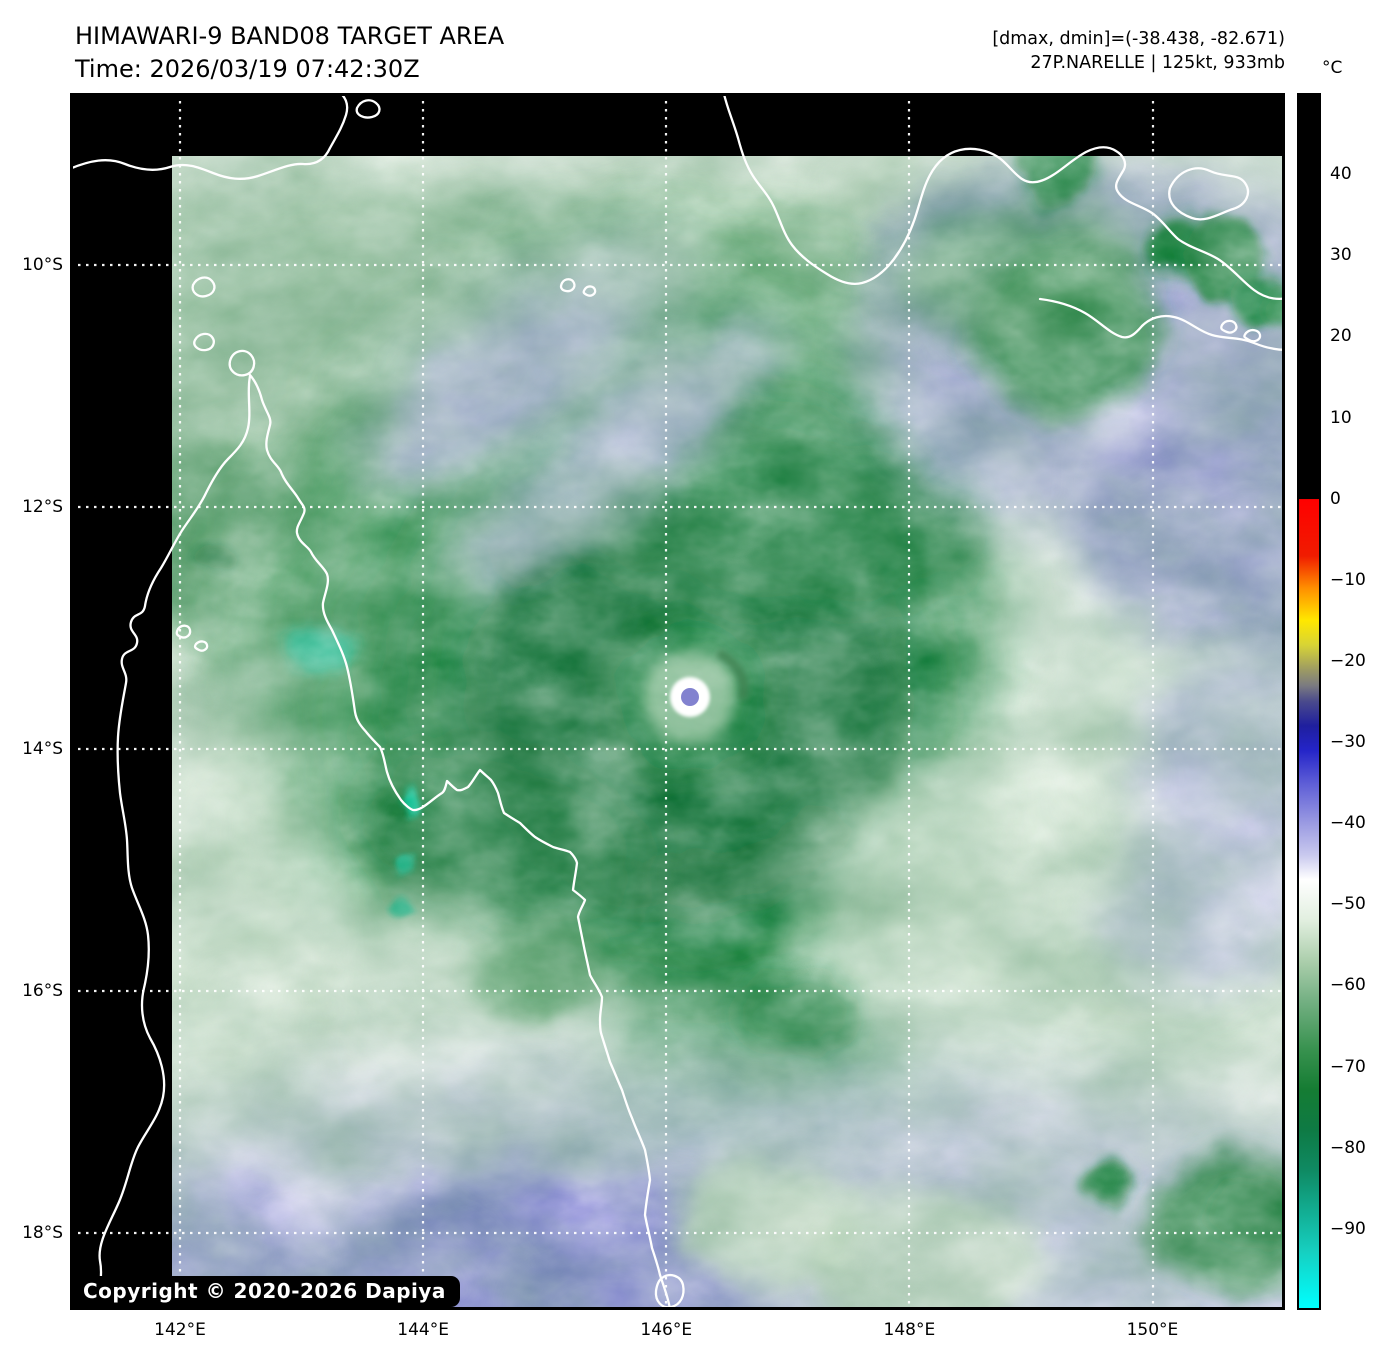  What do you see at coordinates (1229, 326) in the screenshot?
I see `island-milne-a` at bounding box center [1229, 326].